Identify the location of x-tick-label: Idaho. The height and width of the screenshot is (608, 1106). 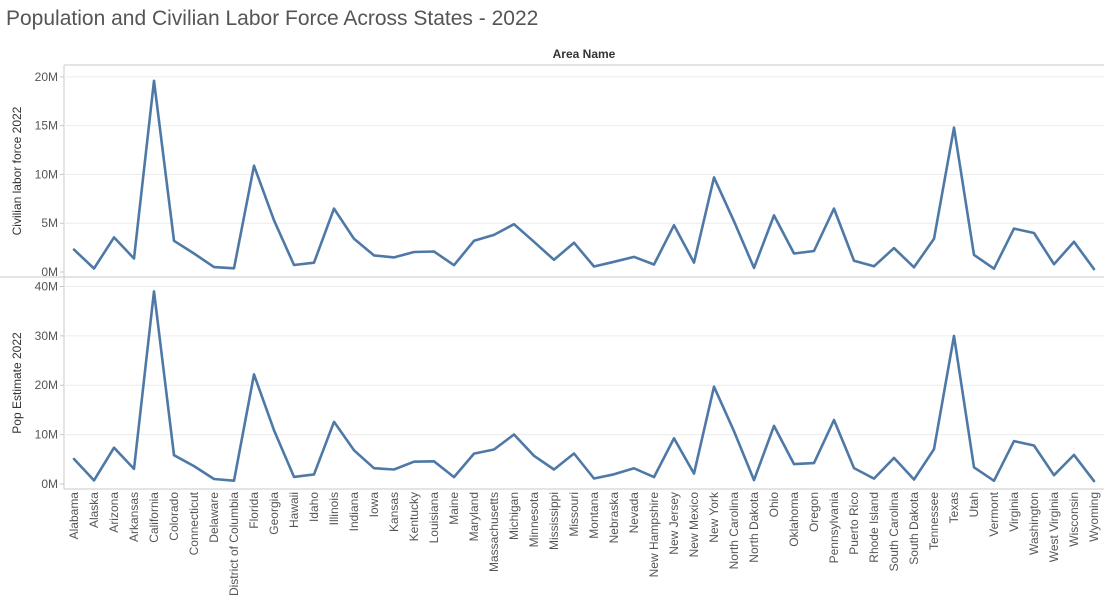
(314, 507).